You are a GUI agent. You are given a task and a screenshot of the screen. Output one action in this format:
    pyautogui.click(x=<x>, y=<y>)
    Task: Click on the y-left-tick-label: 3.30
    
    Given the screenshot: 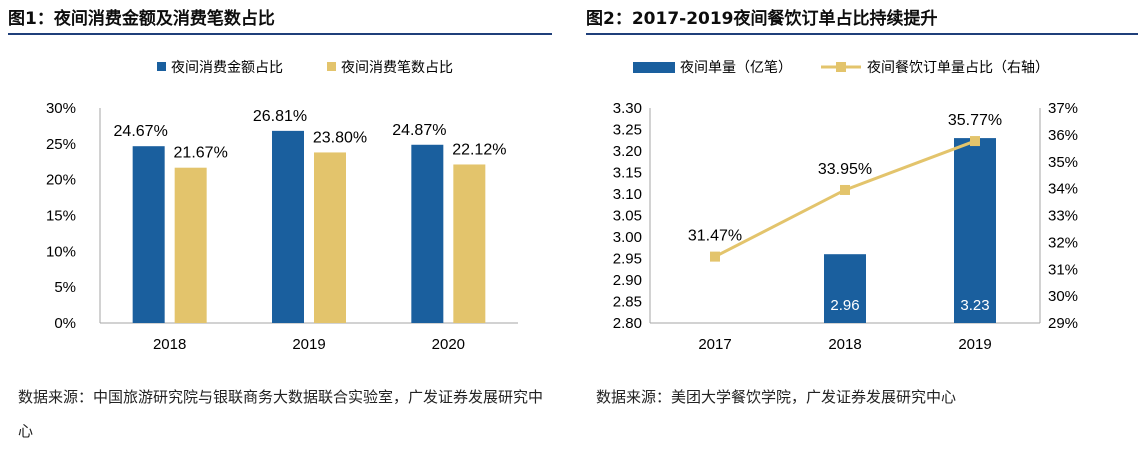 What is the action you would take?
    pyautogui.click(x=627, y=108)
    